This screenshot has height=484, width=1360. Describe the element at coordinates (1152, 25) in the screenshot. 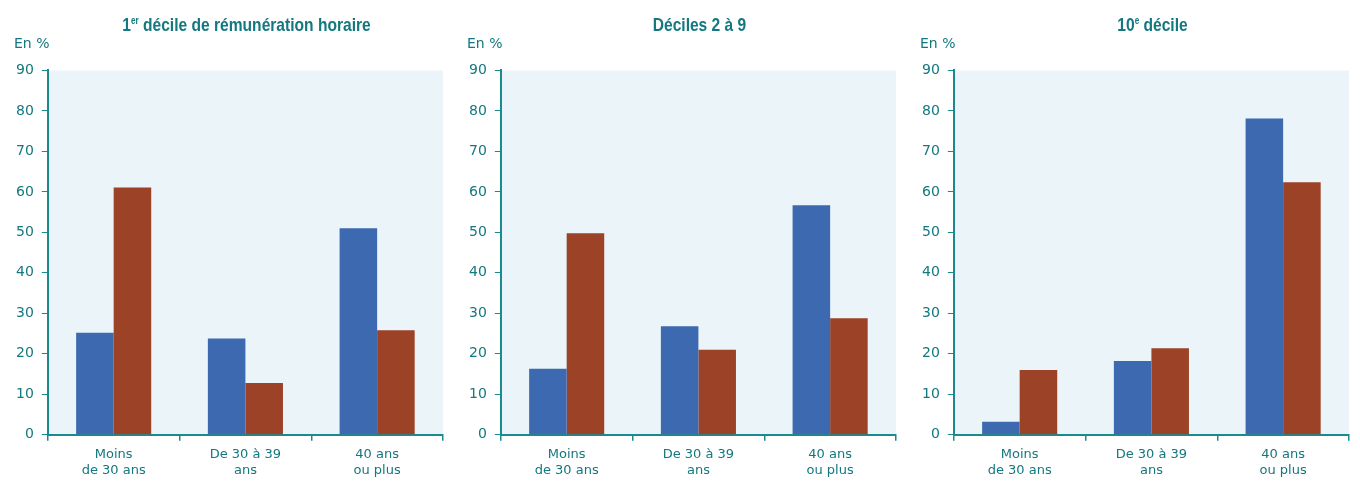

I see `chart-title: 10$^{e}$ décile` at that location.